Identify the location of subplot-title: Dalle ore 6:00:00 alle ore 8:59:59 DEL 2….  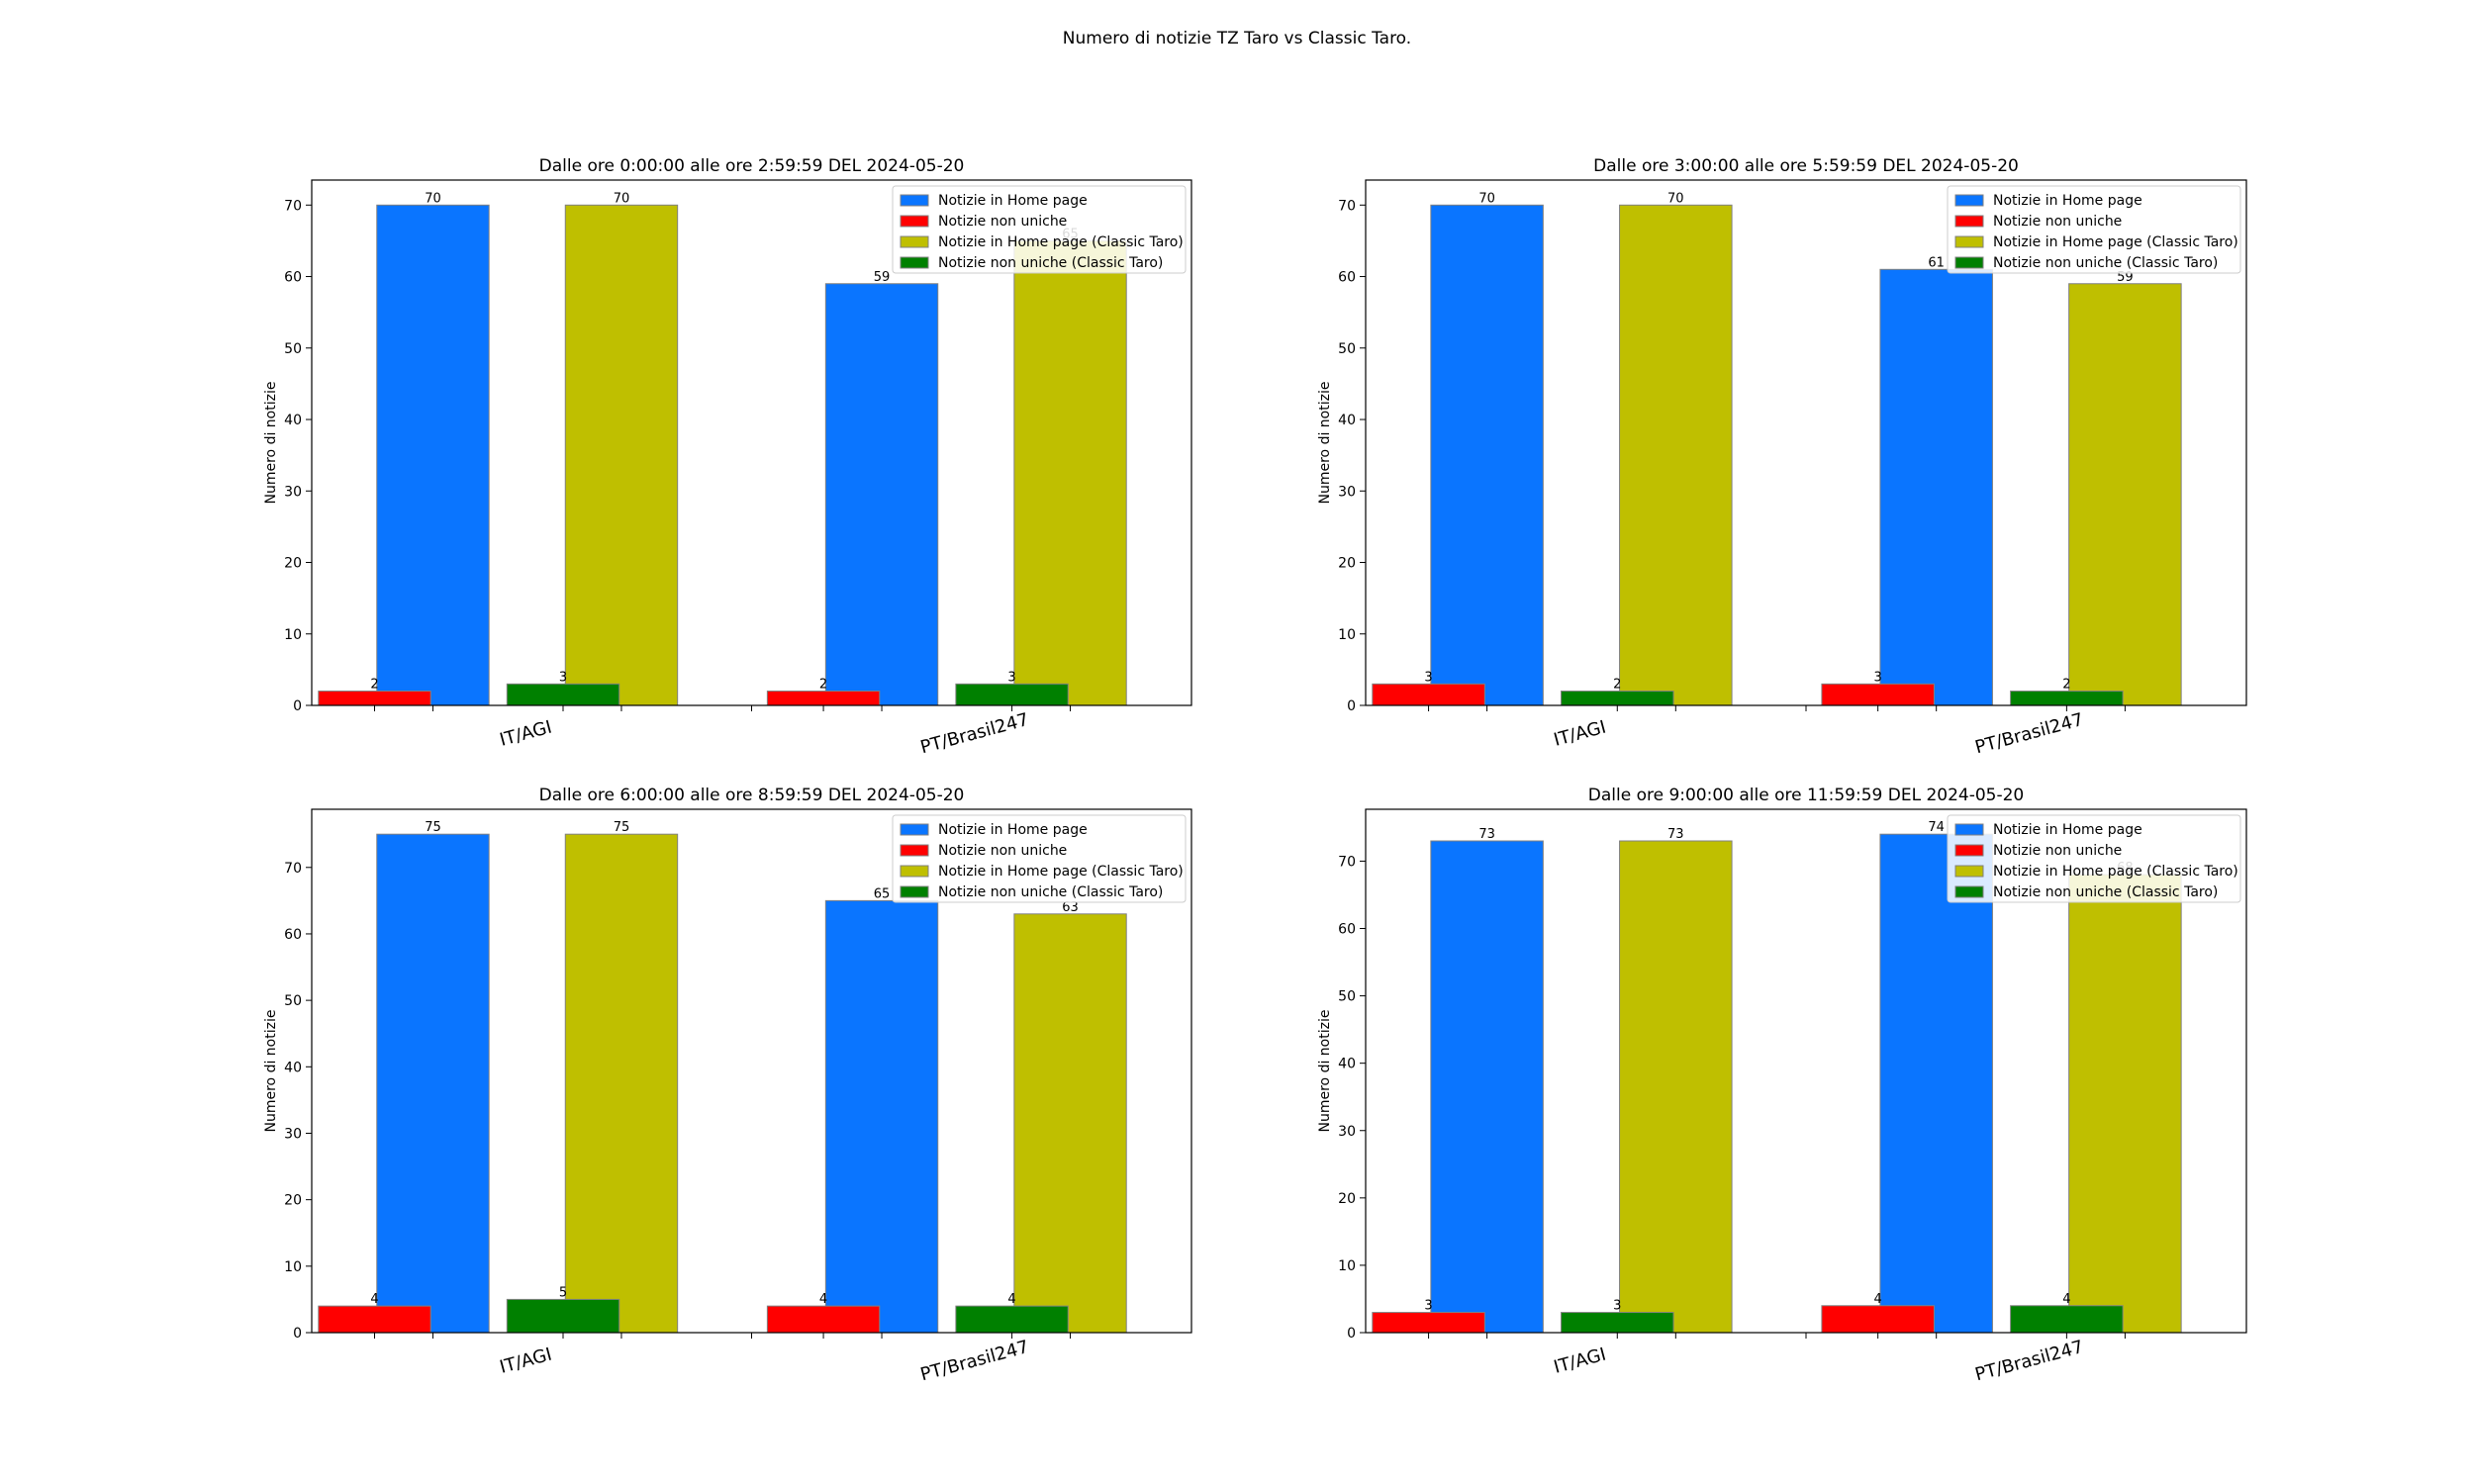
(752, 795).